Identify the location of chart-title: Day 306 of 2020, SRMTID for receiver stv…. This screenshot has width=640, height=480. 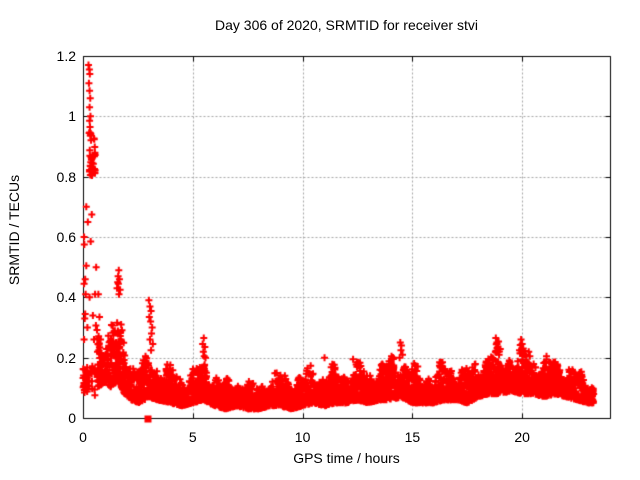
(346, 25).